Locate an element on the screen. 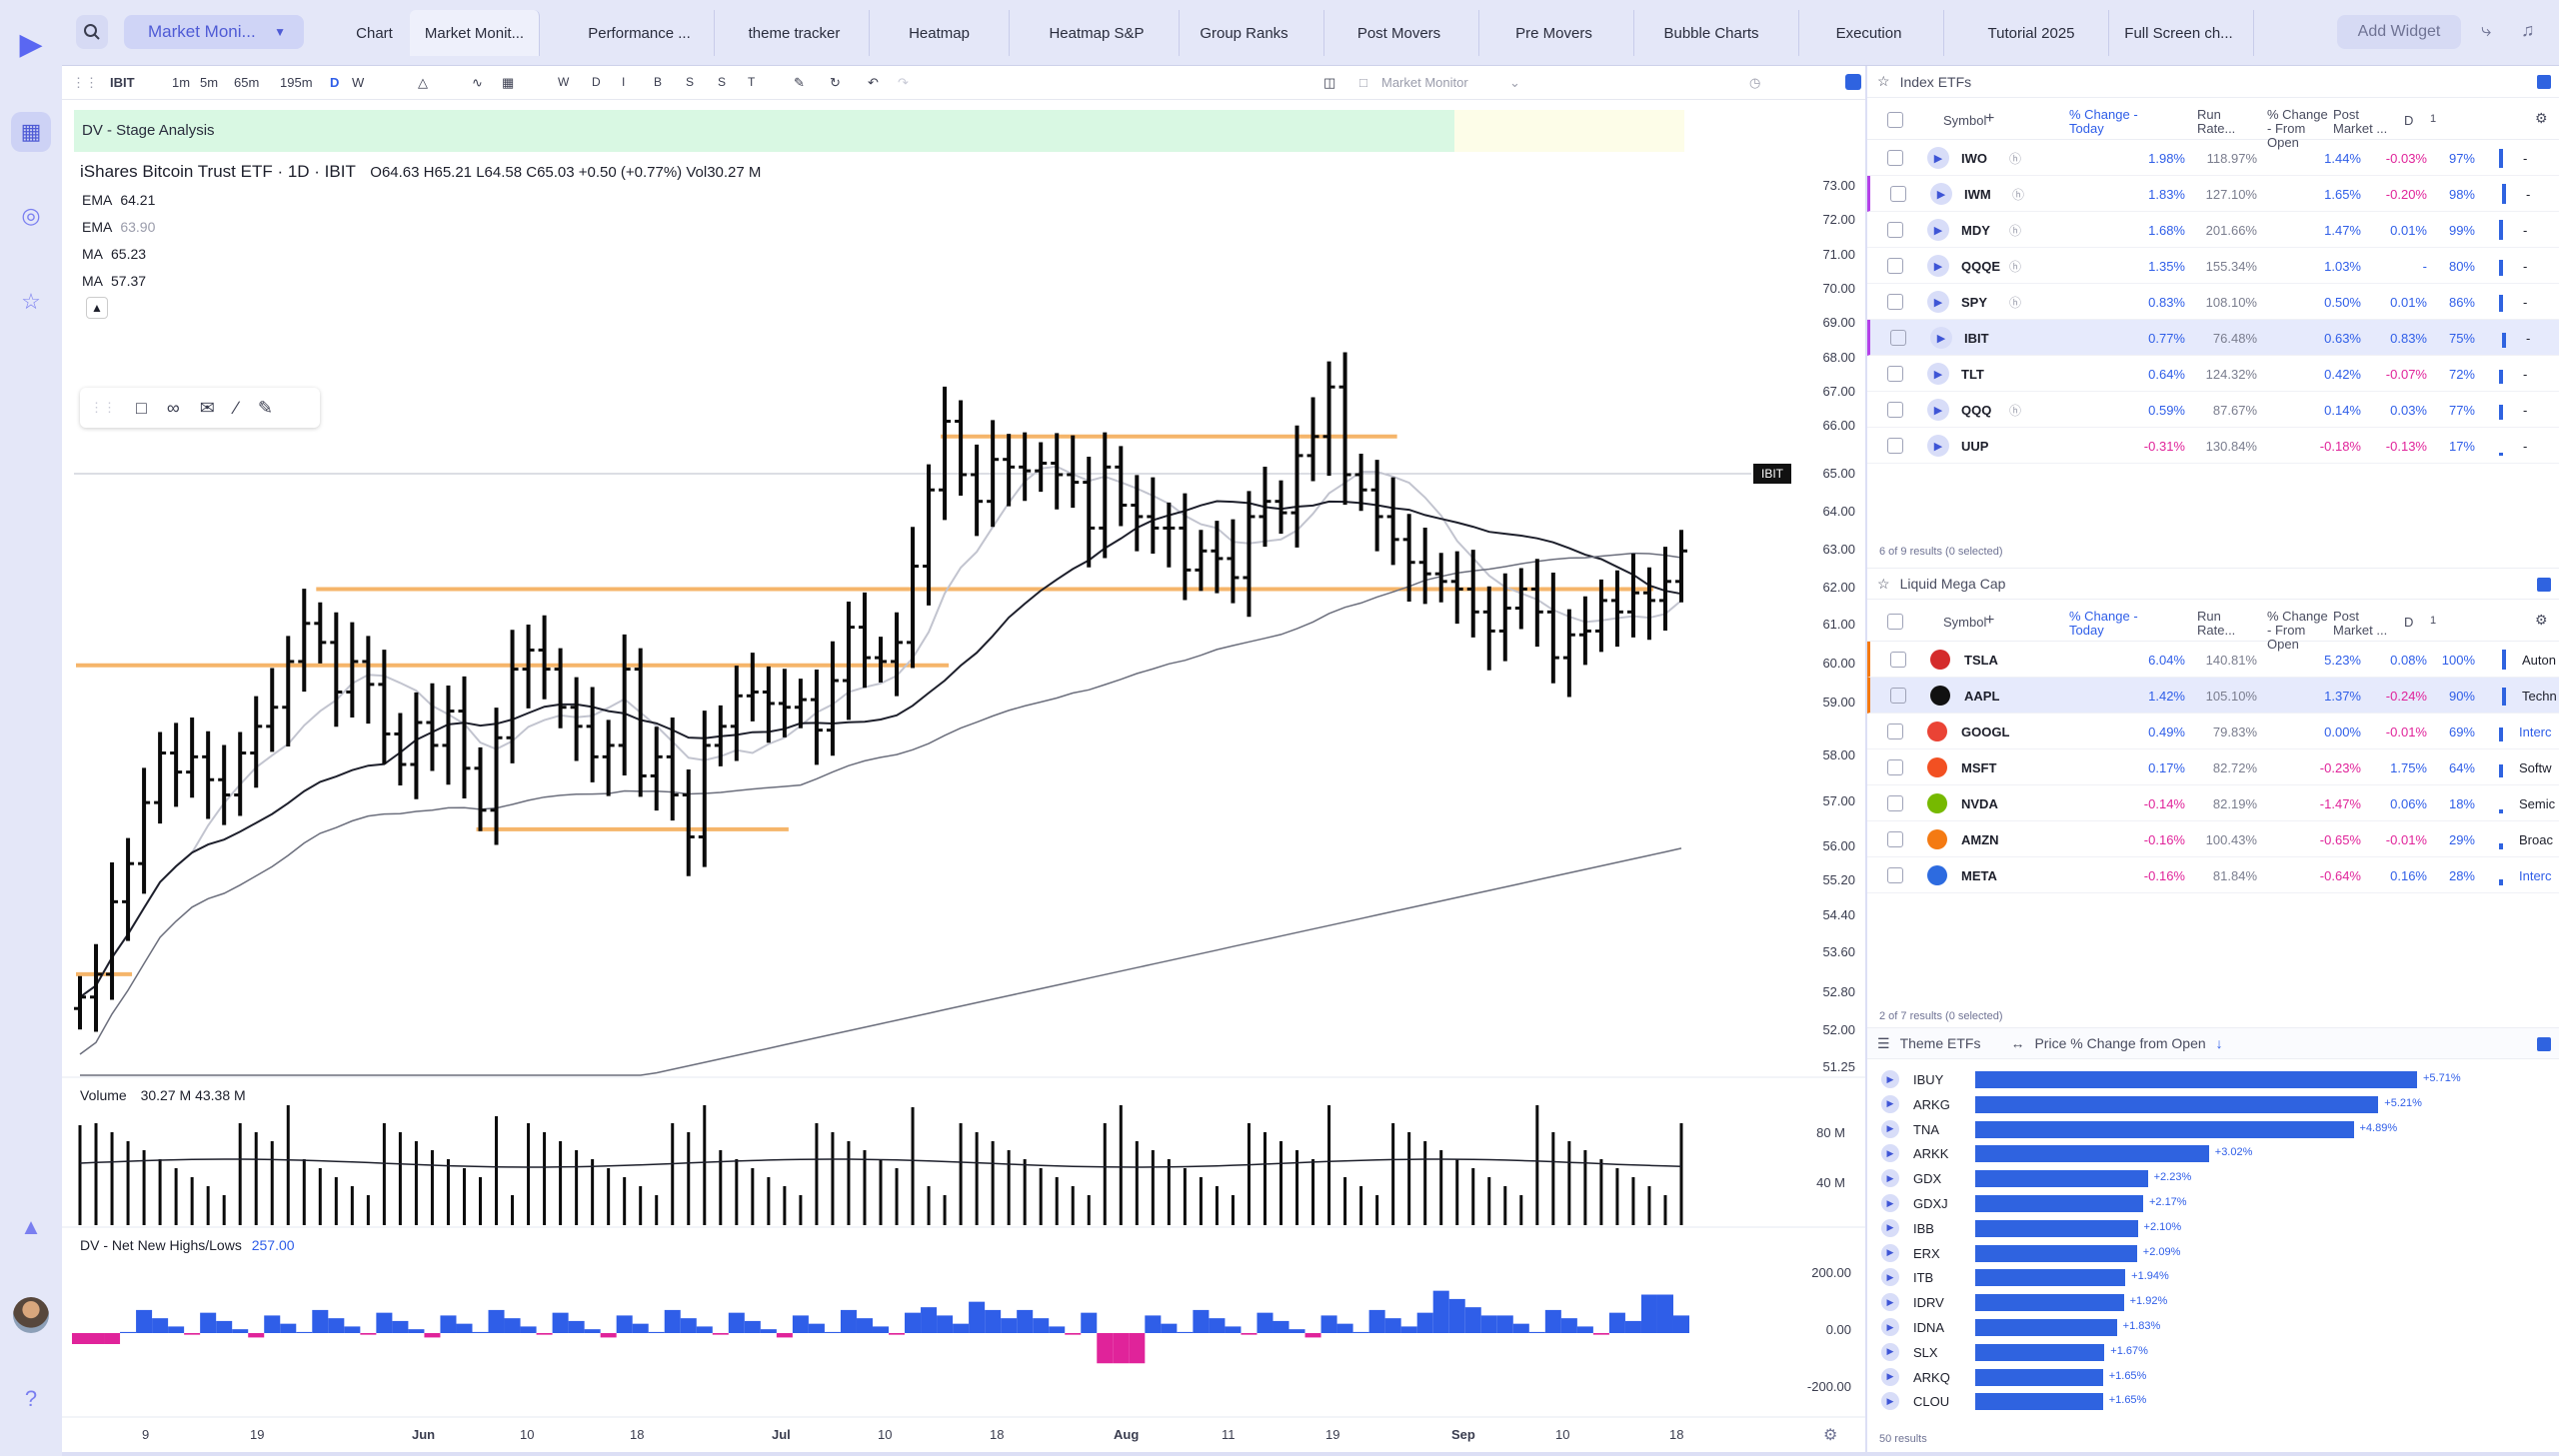 Image resolution: width=2559 pixels, height=1456 pixels. tab-4: Heatmap is located at coordinates (940, 33).